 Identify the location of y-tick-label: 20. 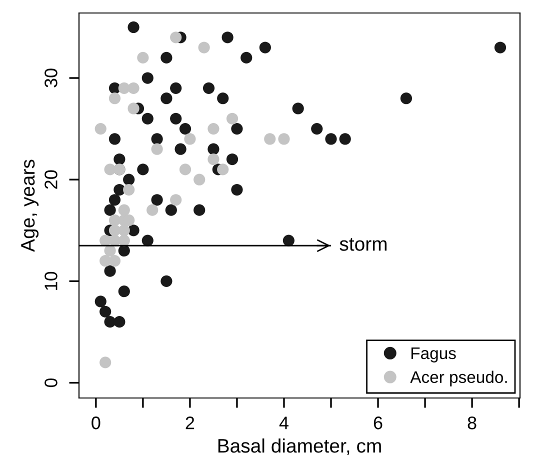
(51, 179).